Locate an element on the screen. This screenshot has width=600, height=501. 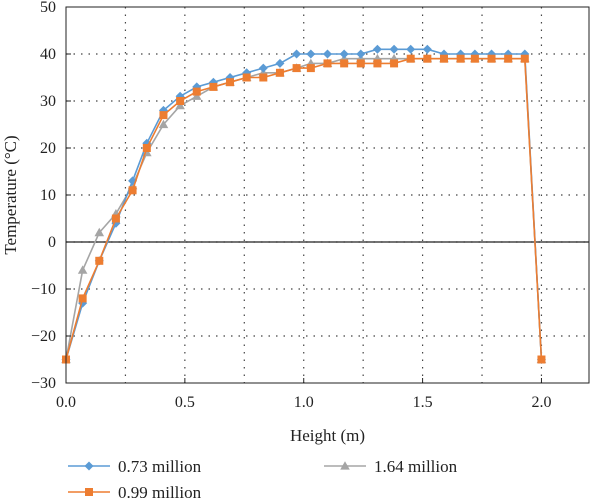
y-tick-label: −10 is located at coordinates (43, 289).